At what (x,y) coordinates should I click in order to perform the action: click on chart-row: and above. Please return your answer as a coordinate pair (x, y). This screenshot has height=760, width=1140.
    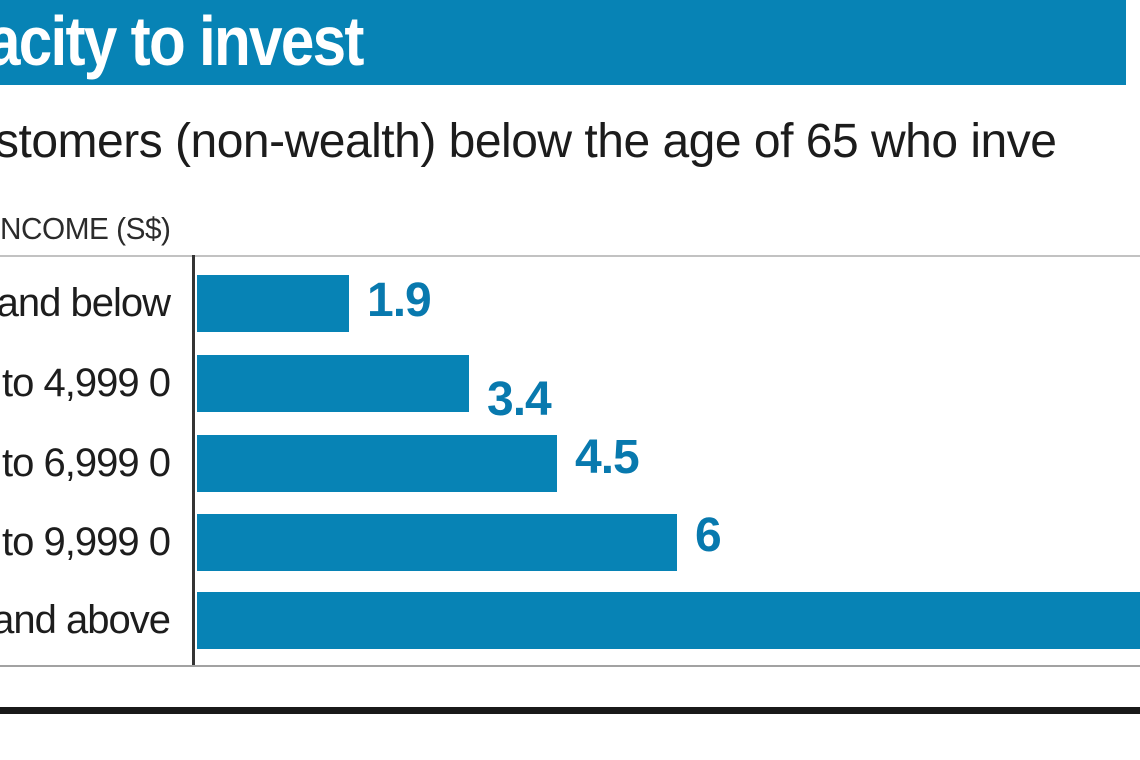
    Looking at the image, I should click on (570, 620).